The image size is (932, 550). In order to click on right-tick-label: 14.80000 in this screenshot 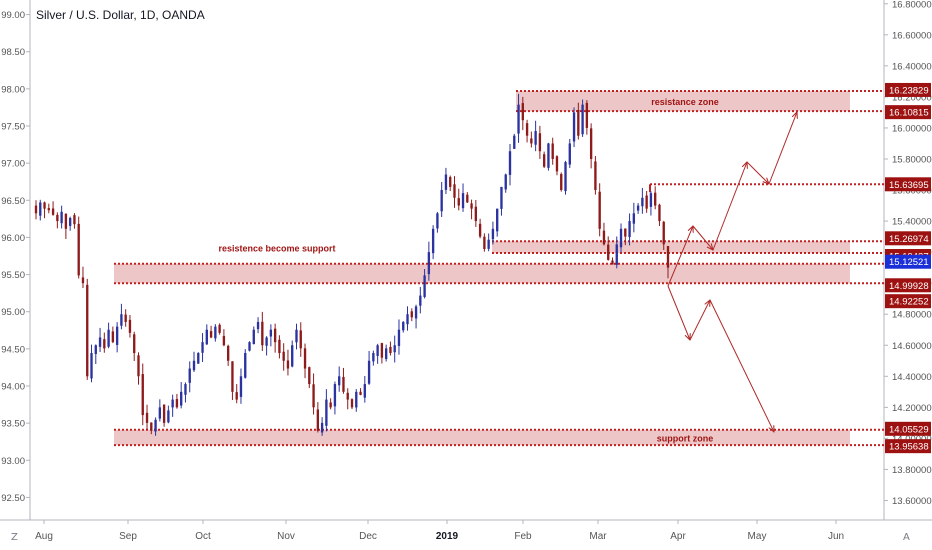, I will do `click(912, 315)`.